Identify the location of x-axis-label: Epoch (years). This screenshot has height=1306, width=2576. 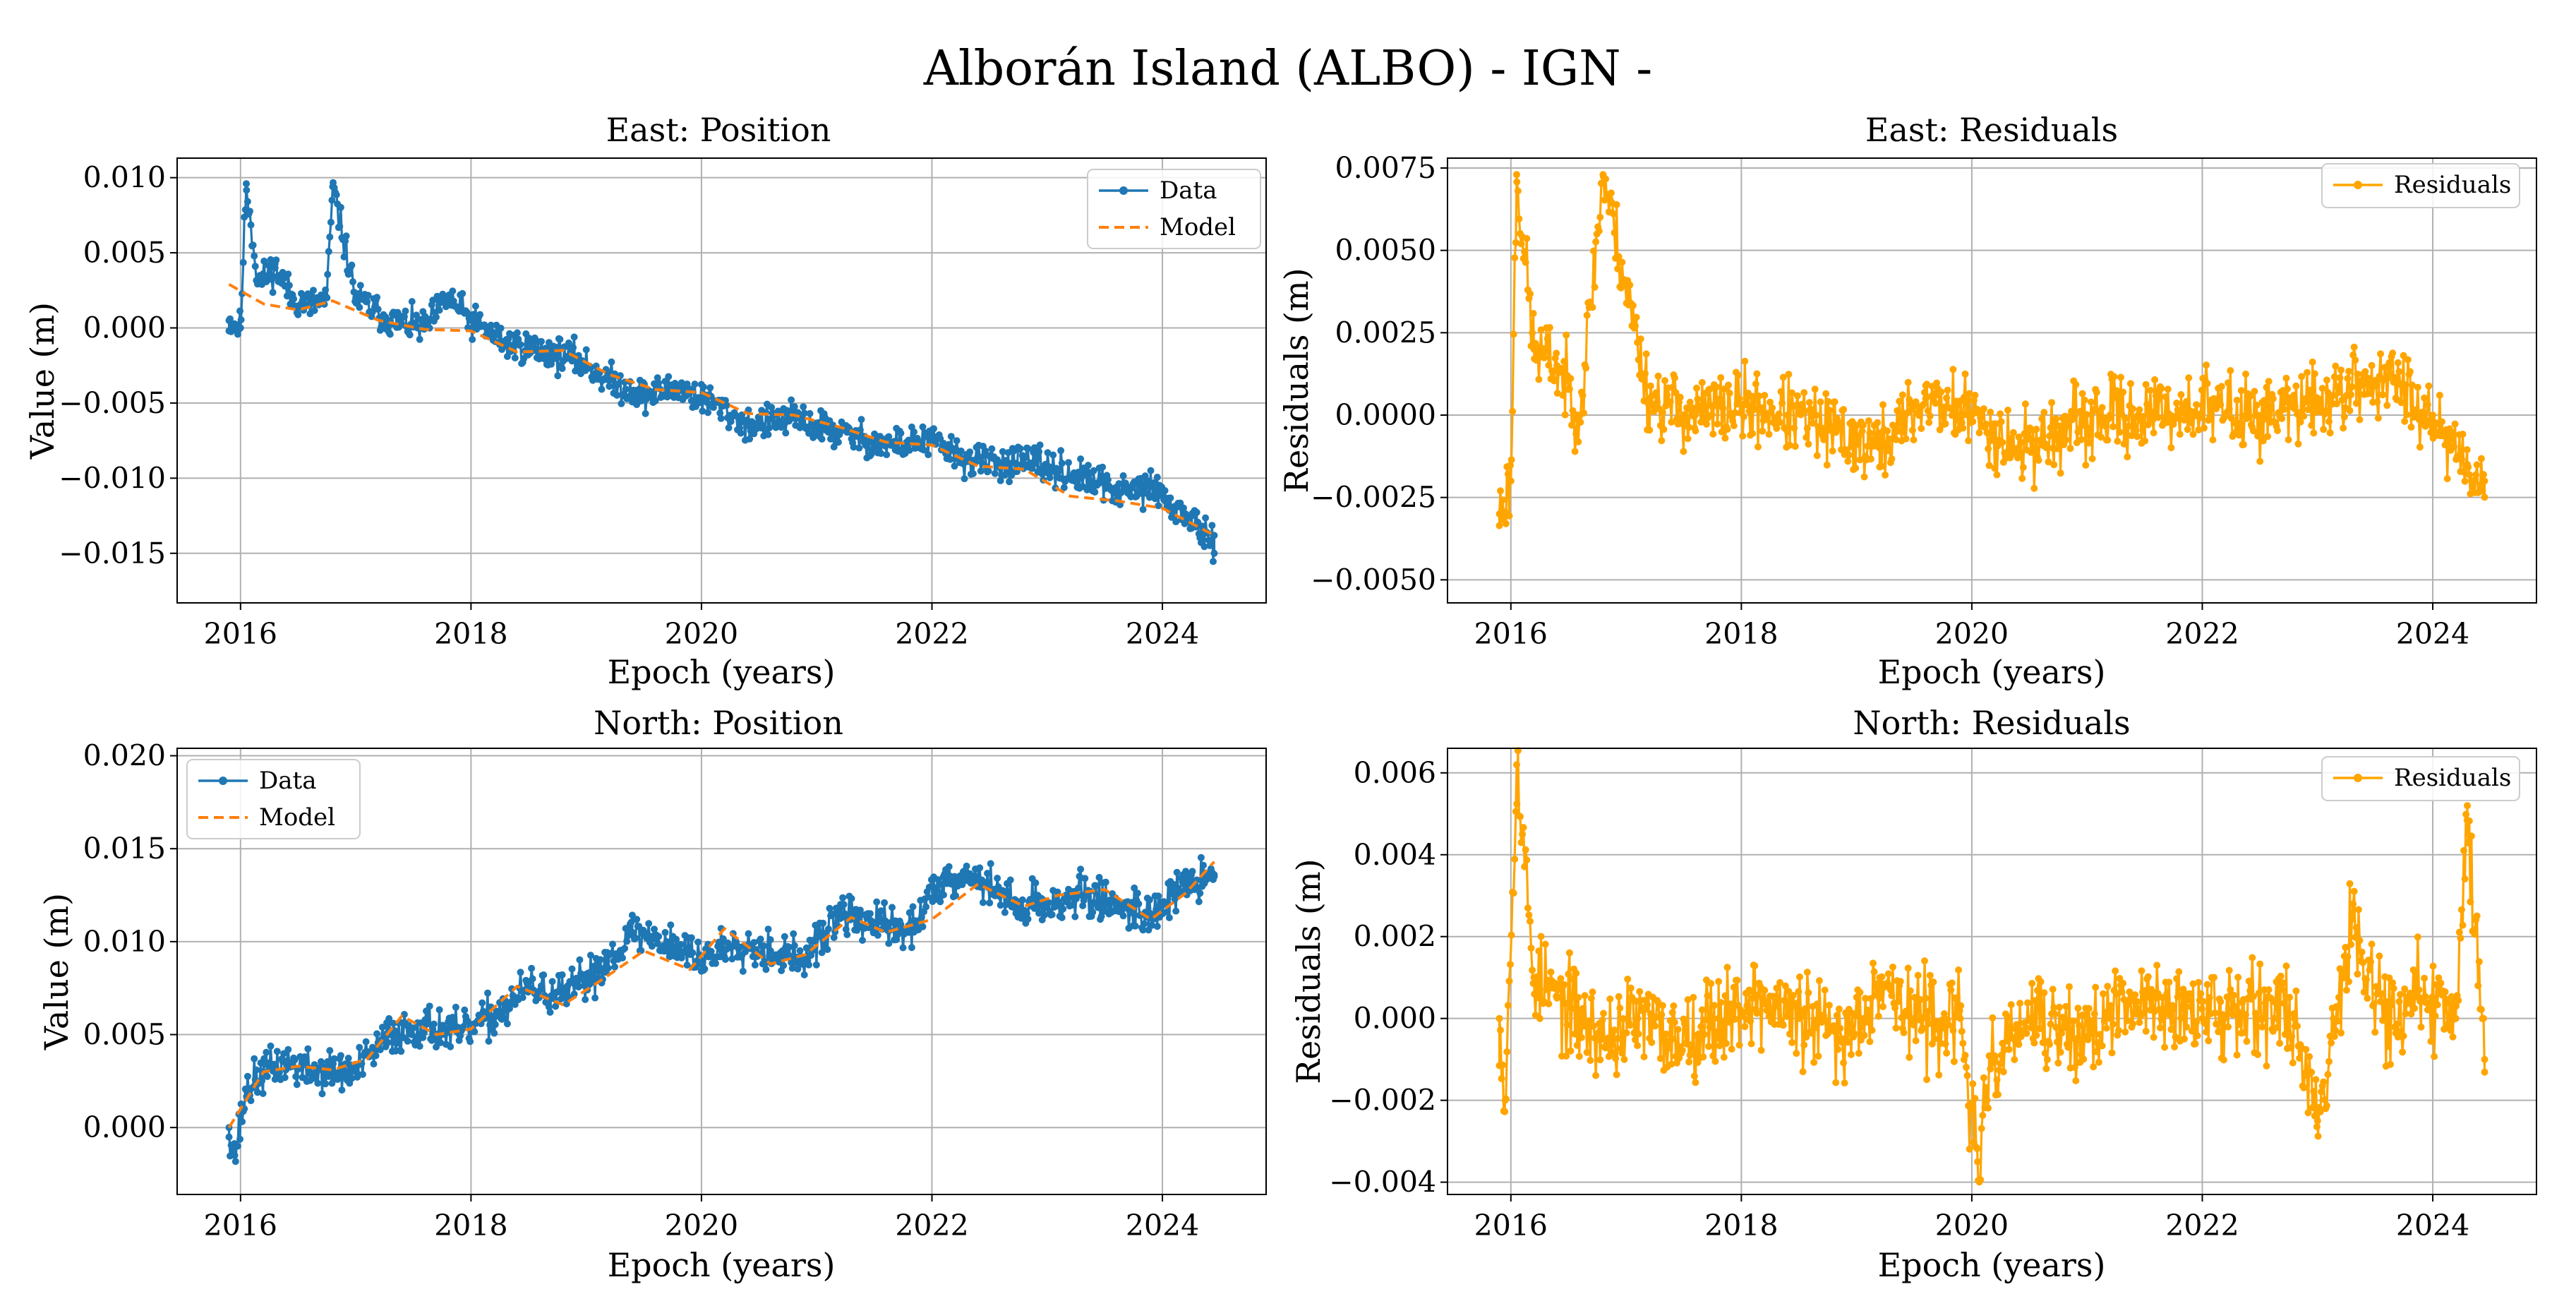
(722, 1265).